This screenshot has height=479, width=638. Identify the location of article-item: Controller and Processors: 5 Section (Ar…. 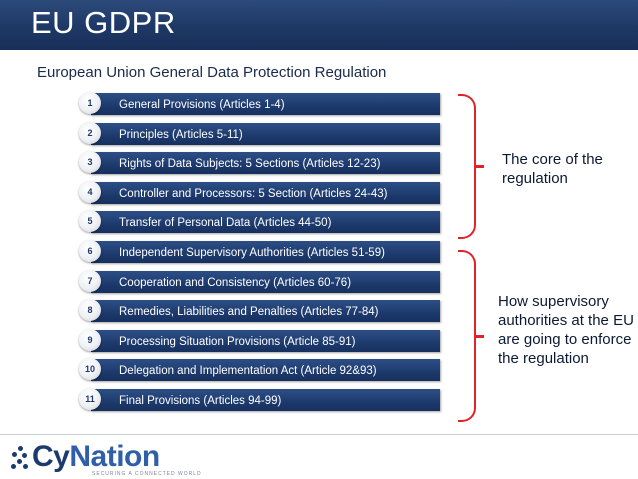
(259, 192).